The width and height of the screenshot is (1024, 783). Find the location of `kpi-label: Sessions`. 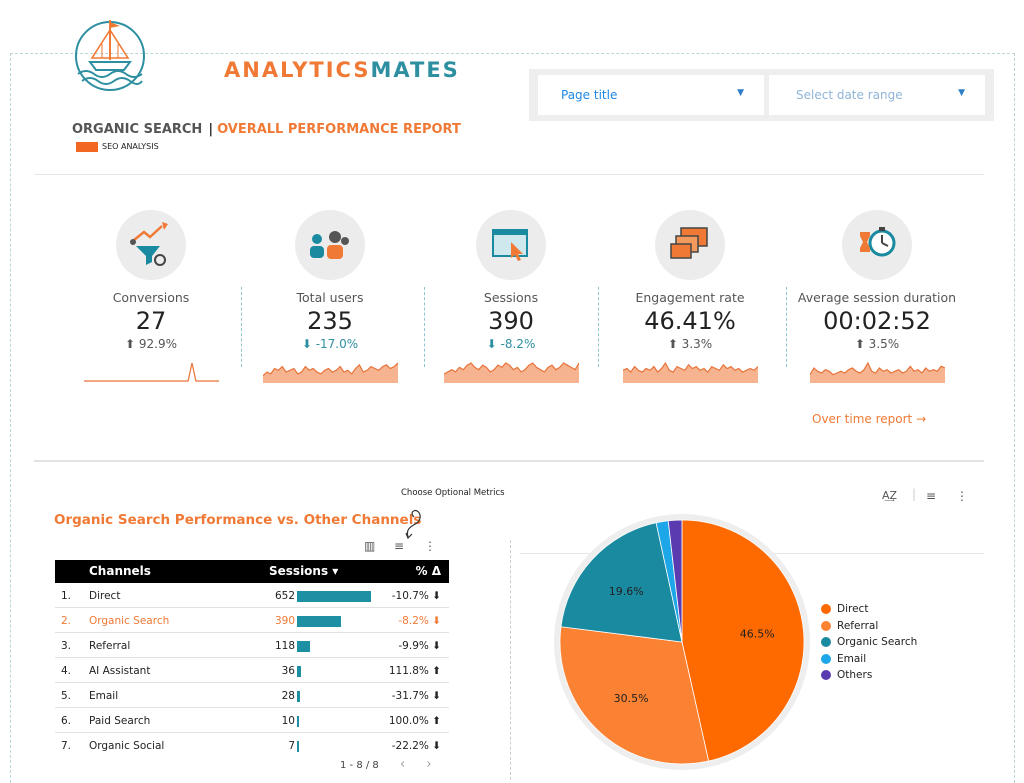

kpi-label: Sessions is located at coordinates (511, 297).